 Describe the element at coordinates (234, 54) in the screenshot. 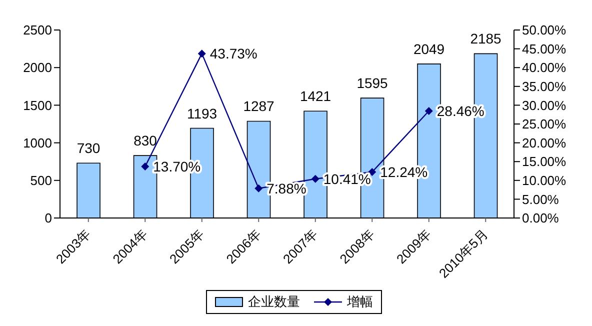

I see `data-label: 43.73%` at that location.